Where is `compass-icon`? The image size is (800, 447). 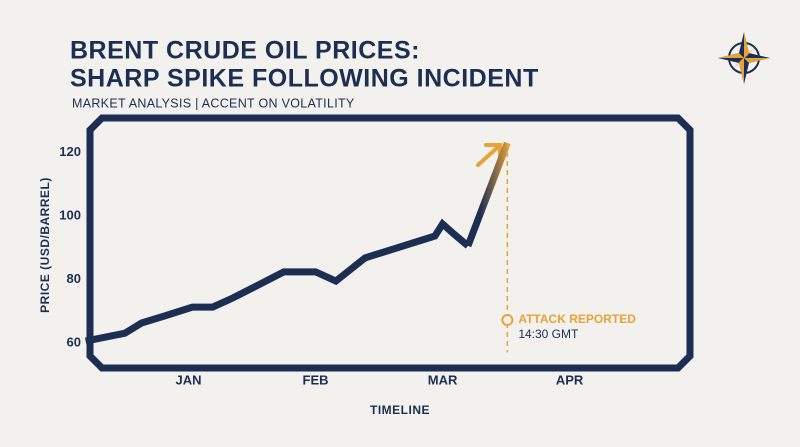 compass-icon is located at coordinates (744, 58).